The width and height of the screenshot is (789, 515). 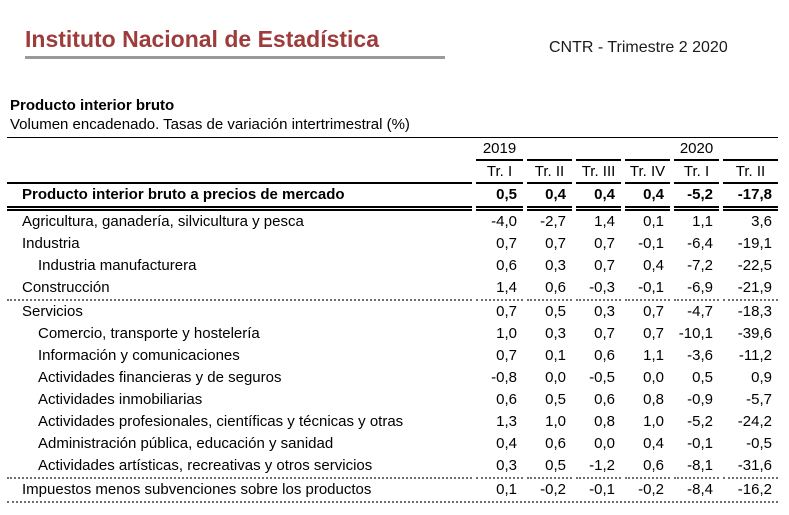 I want to click on quarter-row-spacer, so click(x=239, y=172).